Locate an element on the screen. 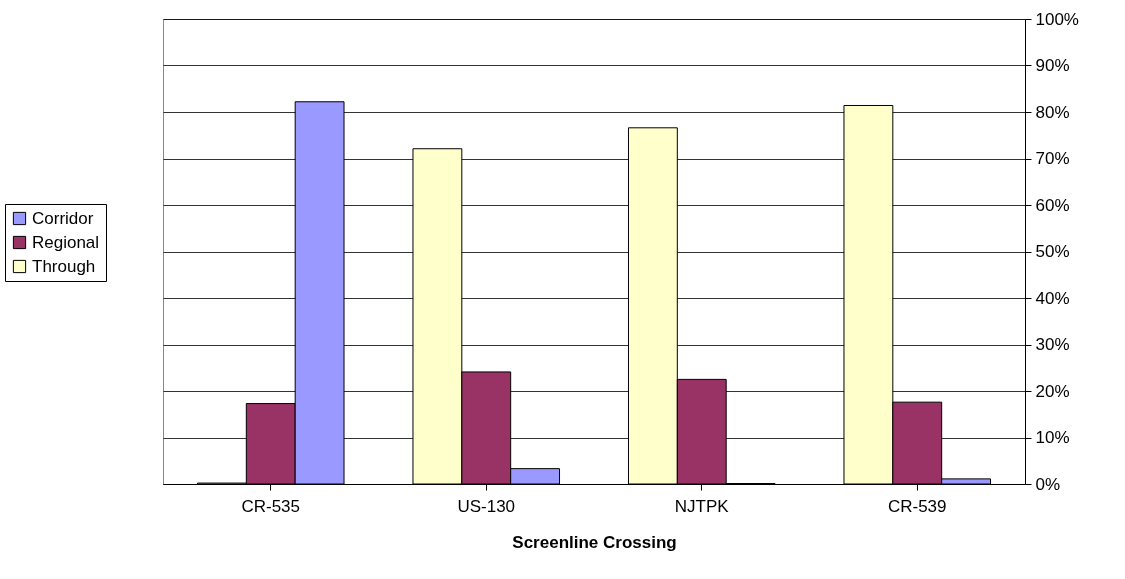 This screenshot has width=1125, height=579. x-tick-label: NJTPK is located at coordinates (702, 506).